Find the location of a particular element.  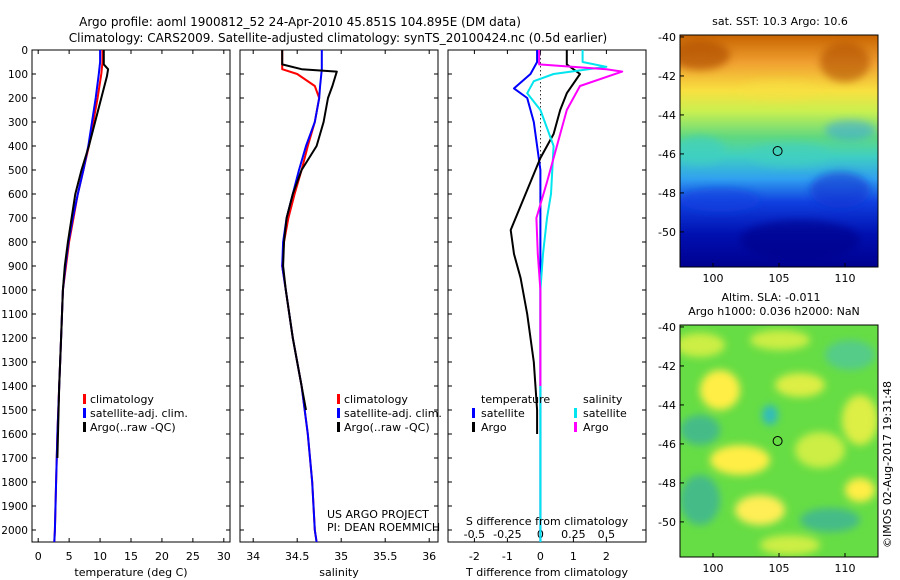

depth-tick-label: 800 is located at coordinates (18, 243).